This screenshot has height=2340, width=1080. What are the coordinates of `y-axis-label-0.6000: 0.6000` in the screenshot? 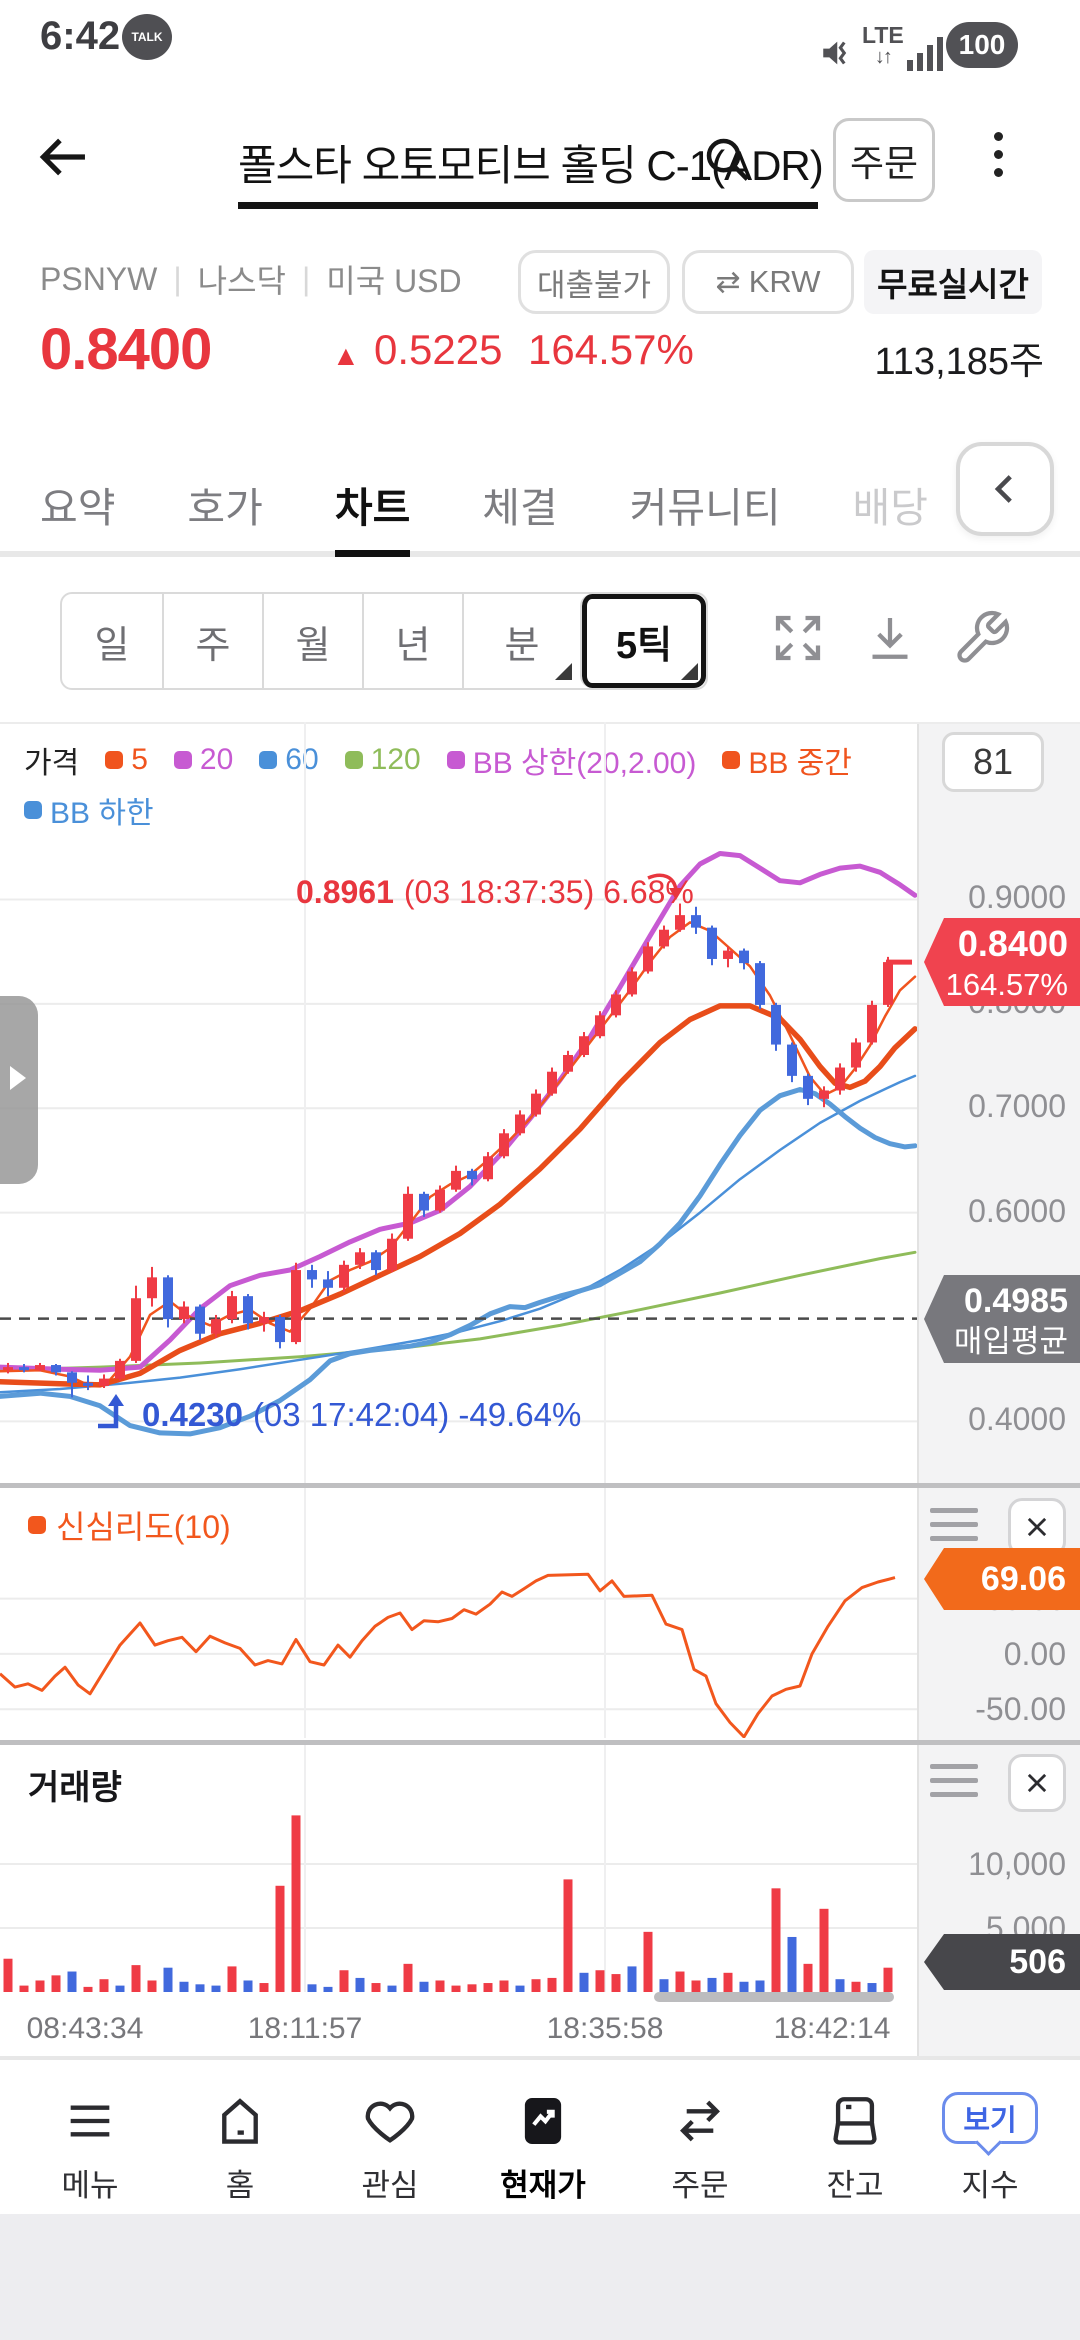 It's located at (1017, 1211).